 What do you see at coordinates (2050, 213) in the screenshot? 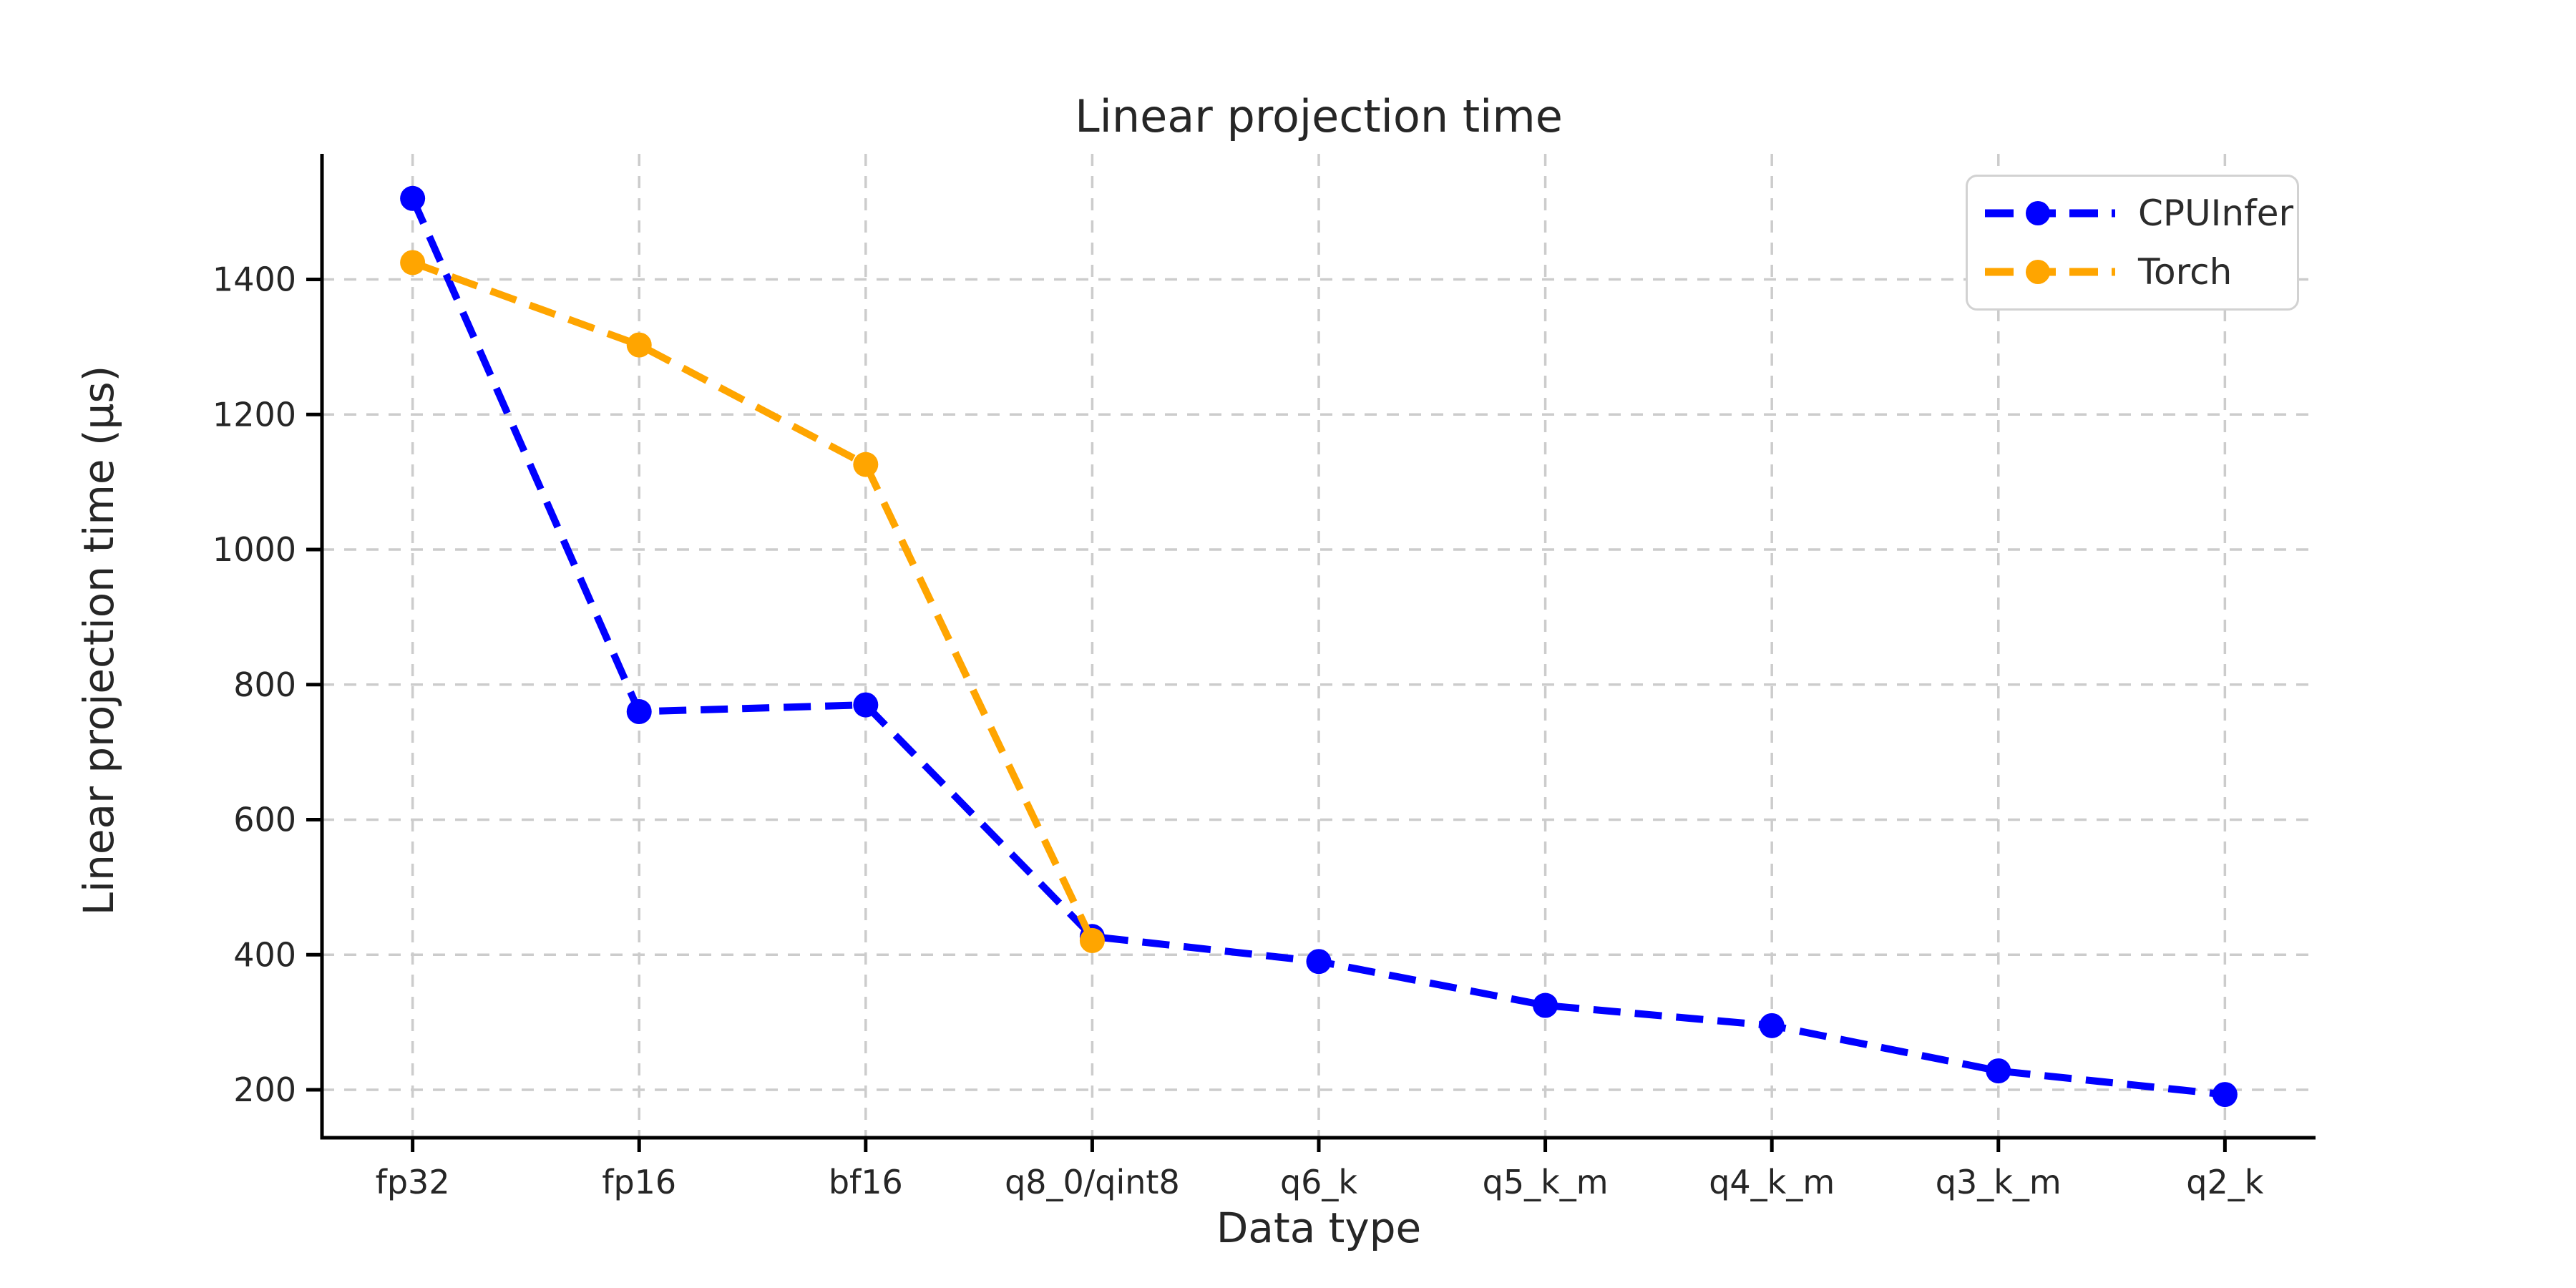
I see `legend-line-sample-cpuinfer` at bounding box center [2050, 213].